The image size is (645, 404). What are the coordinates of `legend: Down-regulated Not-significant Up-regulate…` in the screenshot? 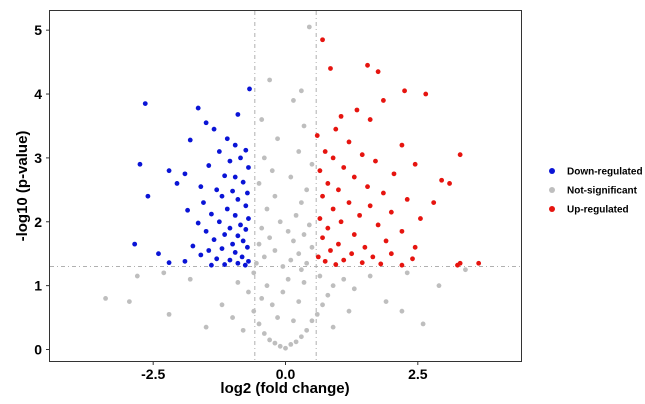 It's located at (596, 191).